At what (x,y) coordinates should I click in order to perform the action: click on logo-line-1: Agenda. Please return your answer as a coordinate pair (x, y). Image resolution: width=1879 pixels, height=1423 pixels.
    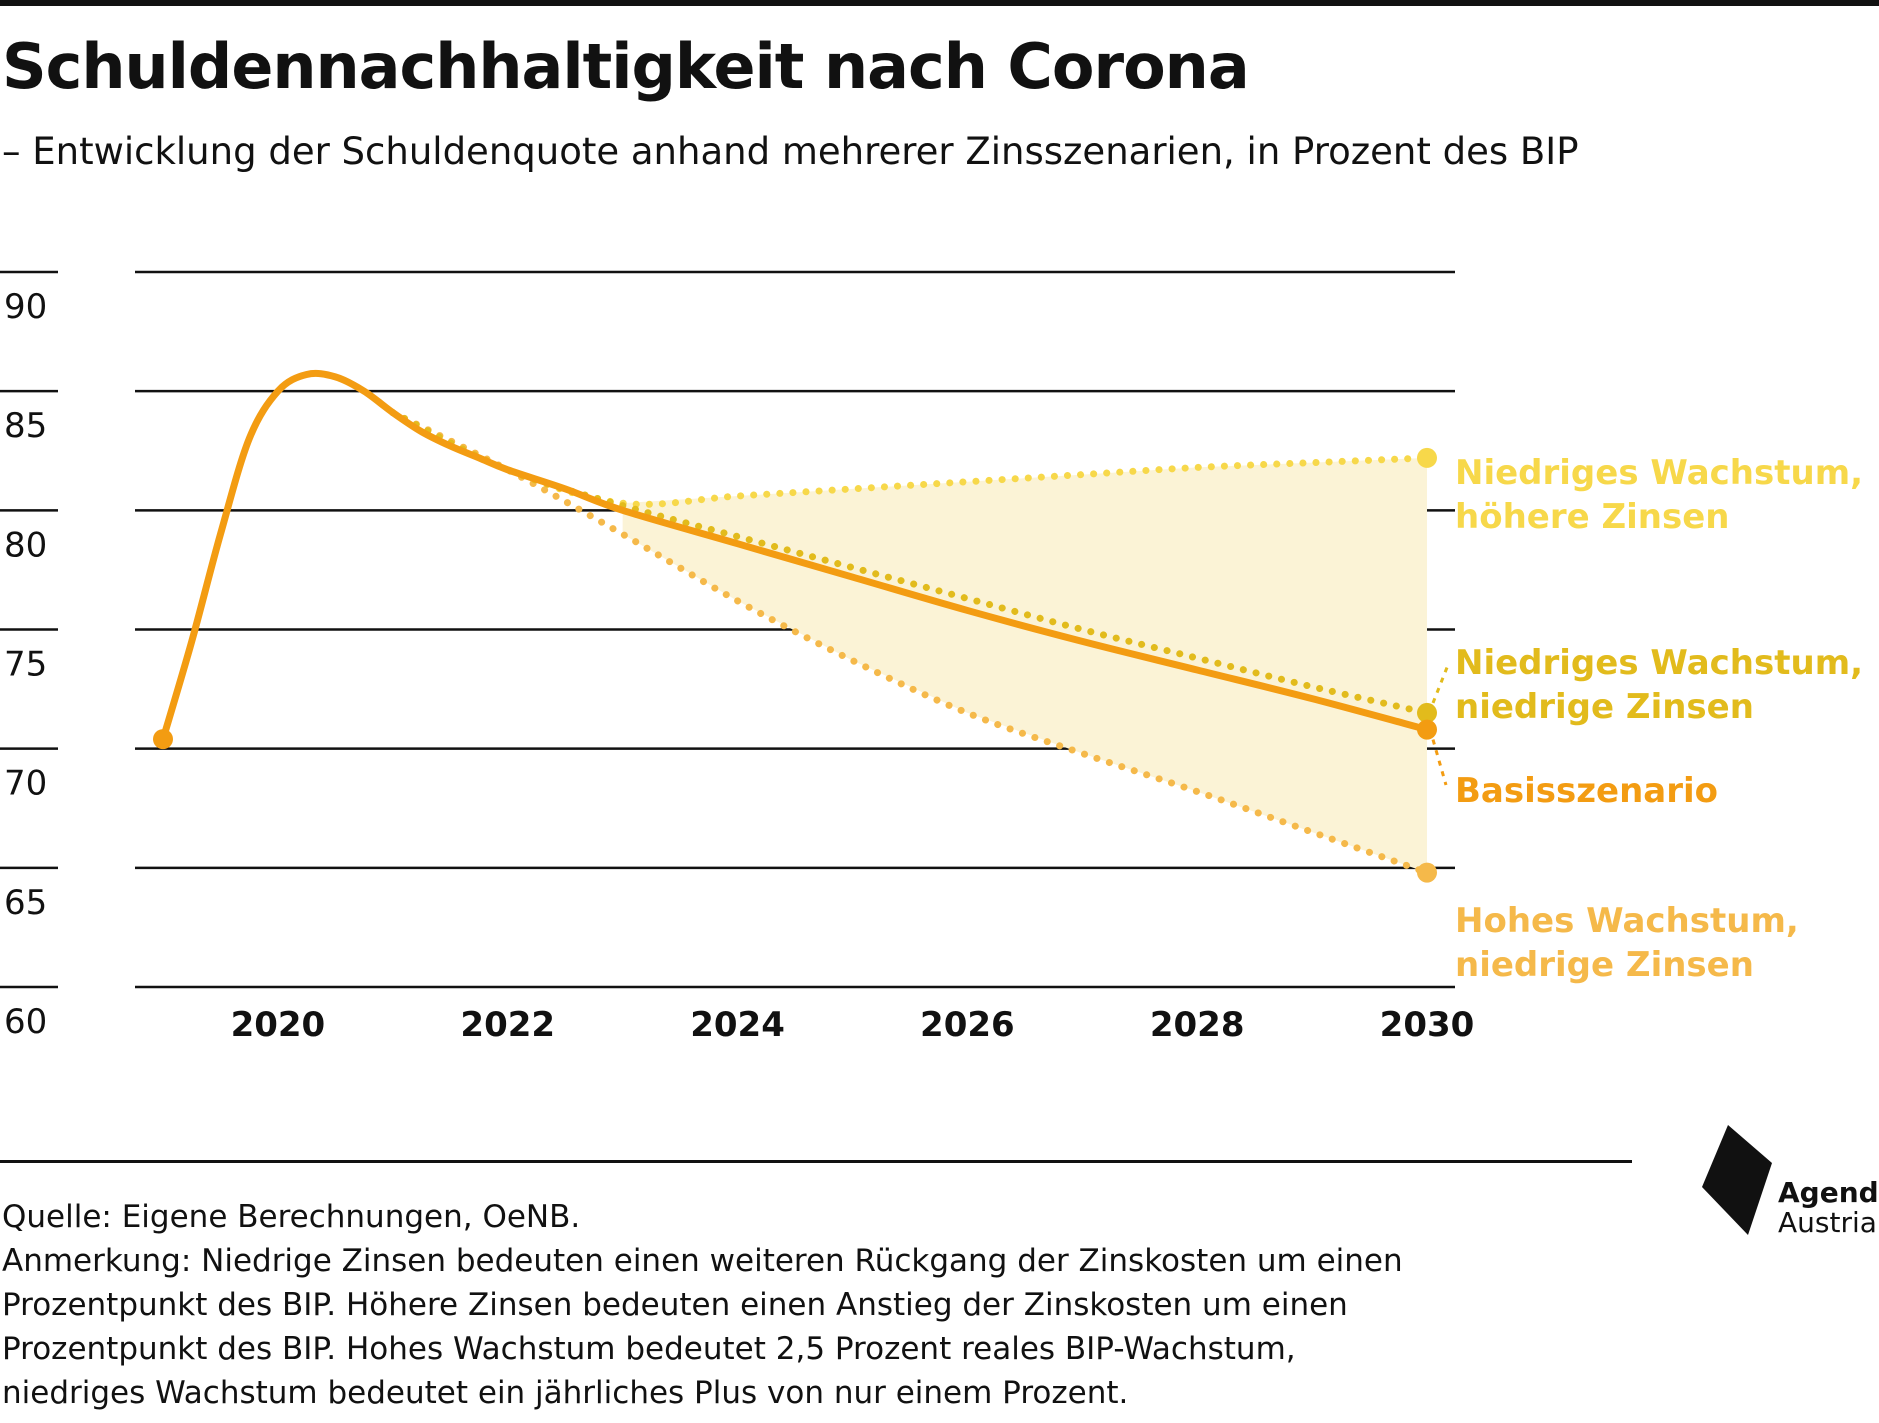
    Looking at the image, I should click on (1828, 1192).